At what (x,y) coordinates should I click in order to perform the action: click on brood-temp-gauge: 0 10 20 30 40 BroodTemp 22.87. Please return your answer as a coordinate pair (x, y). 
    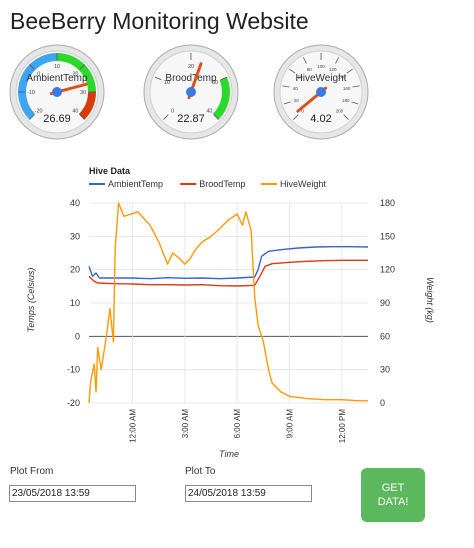
    Looking at the image, I should click on (191, 92).